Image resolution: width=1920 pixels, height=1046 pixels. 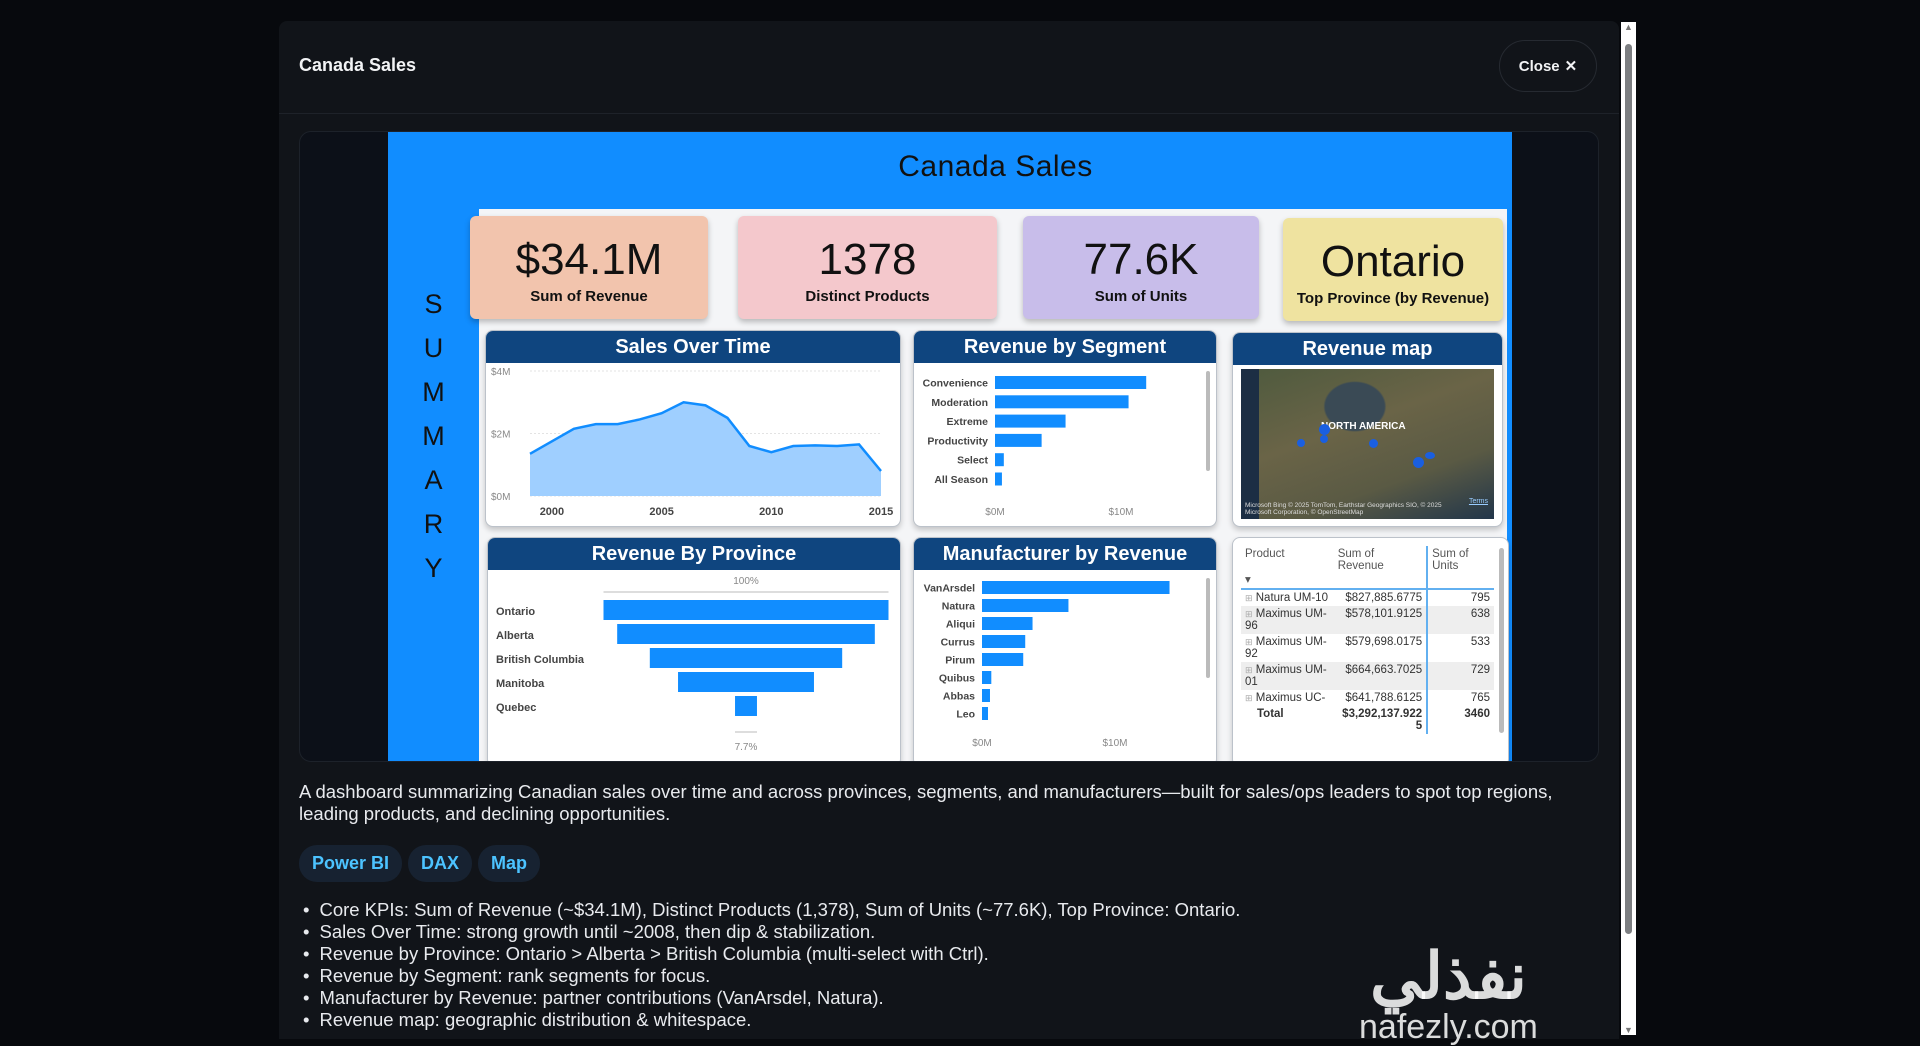 I want to click on kpi-label: Top Province (by Revenue), so click(x=1393, y=298).